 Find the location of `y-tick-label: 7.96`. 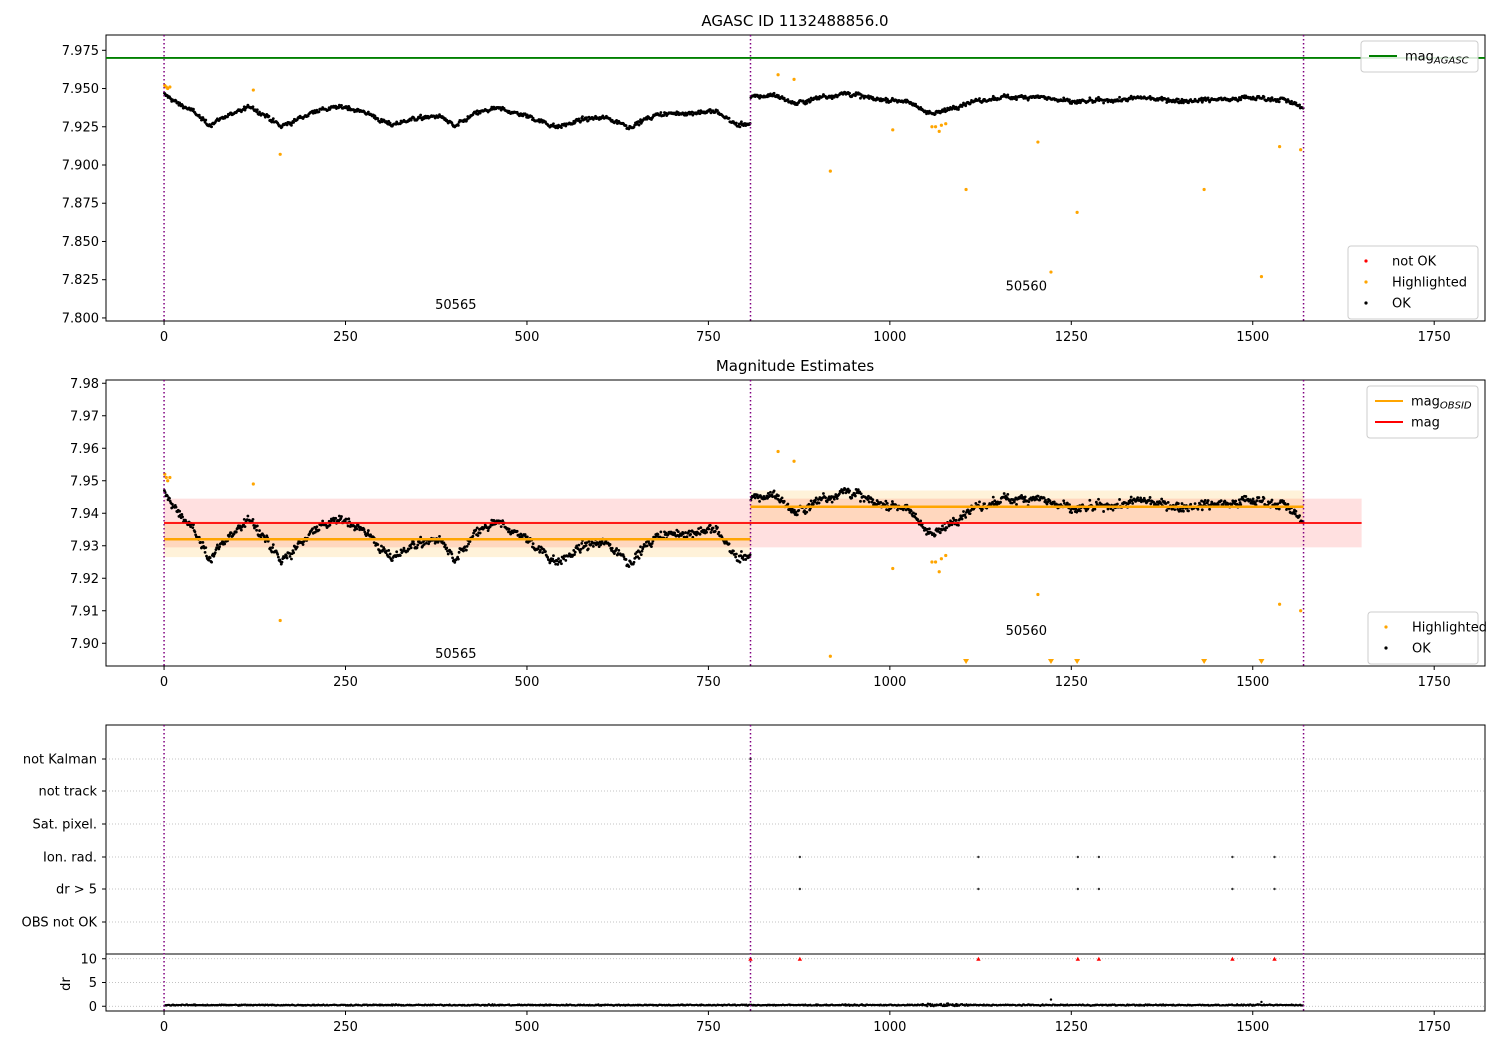

y-tick-label: 7.96 is located at coordinates (84, 449).